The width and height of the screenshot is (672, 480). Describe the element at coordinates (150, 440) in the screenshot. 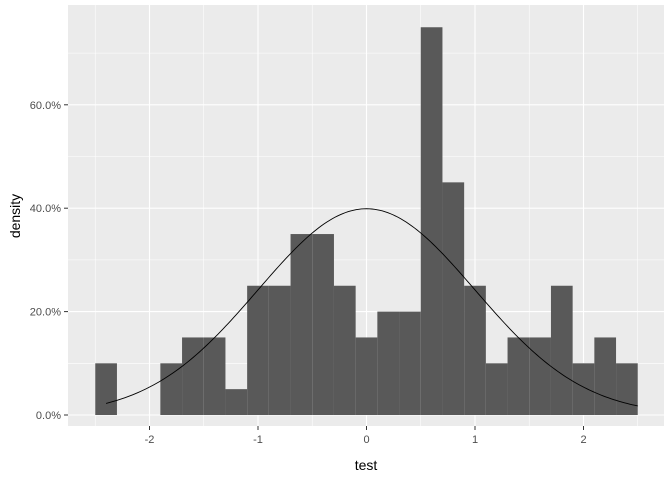

I see `x-tick-label: -2` at that location.